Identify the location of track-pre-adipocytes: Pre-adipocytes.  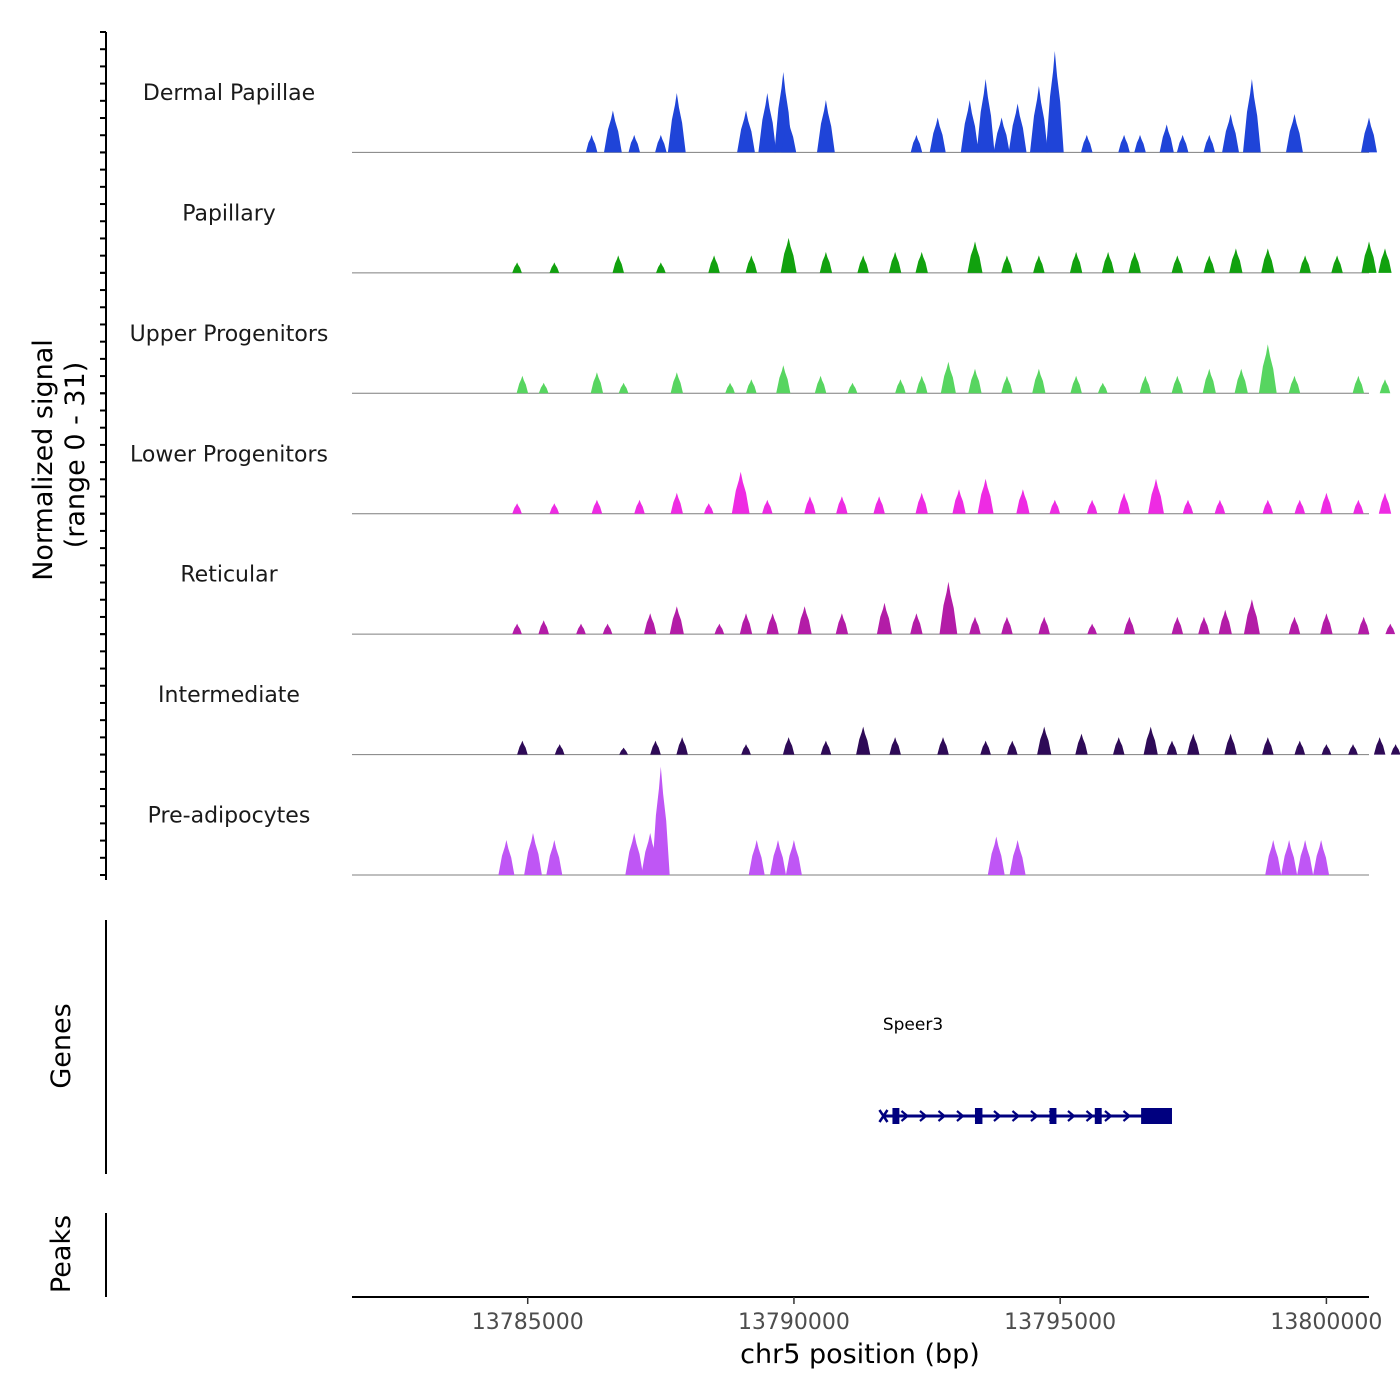
(758, 821).